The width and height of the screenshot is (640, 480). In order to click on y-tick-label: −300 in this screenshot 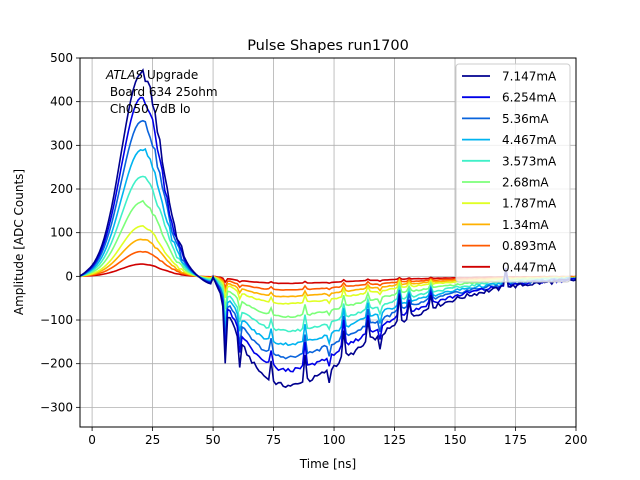, I will do `click(56, 407)`.